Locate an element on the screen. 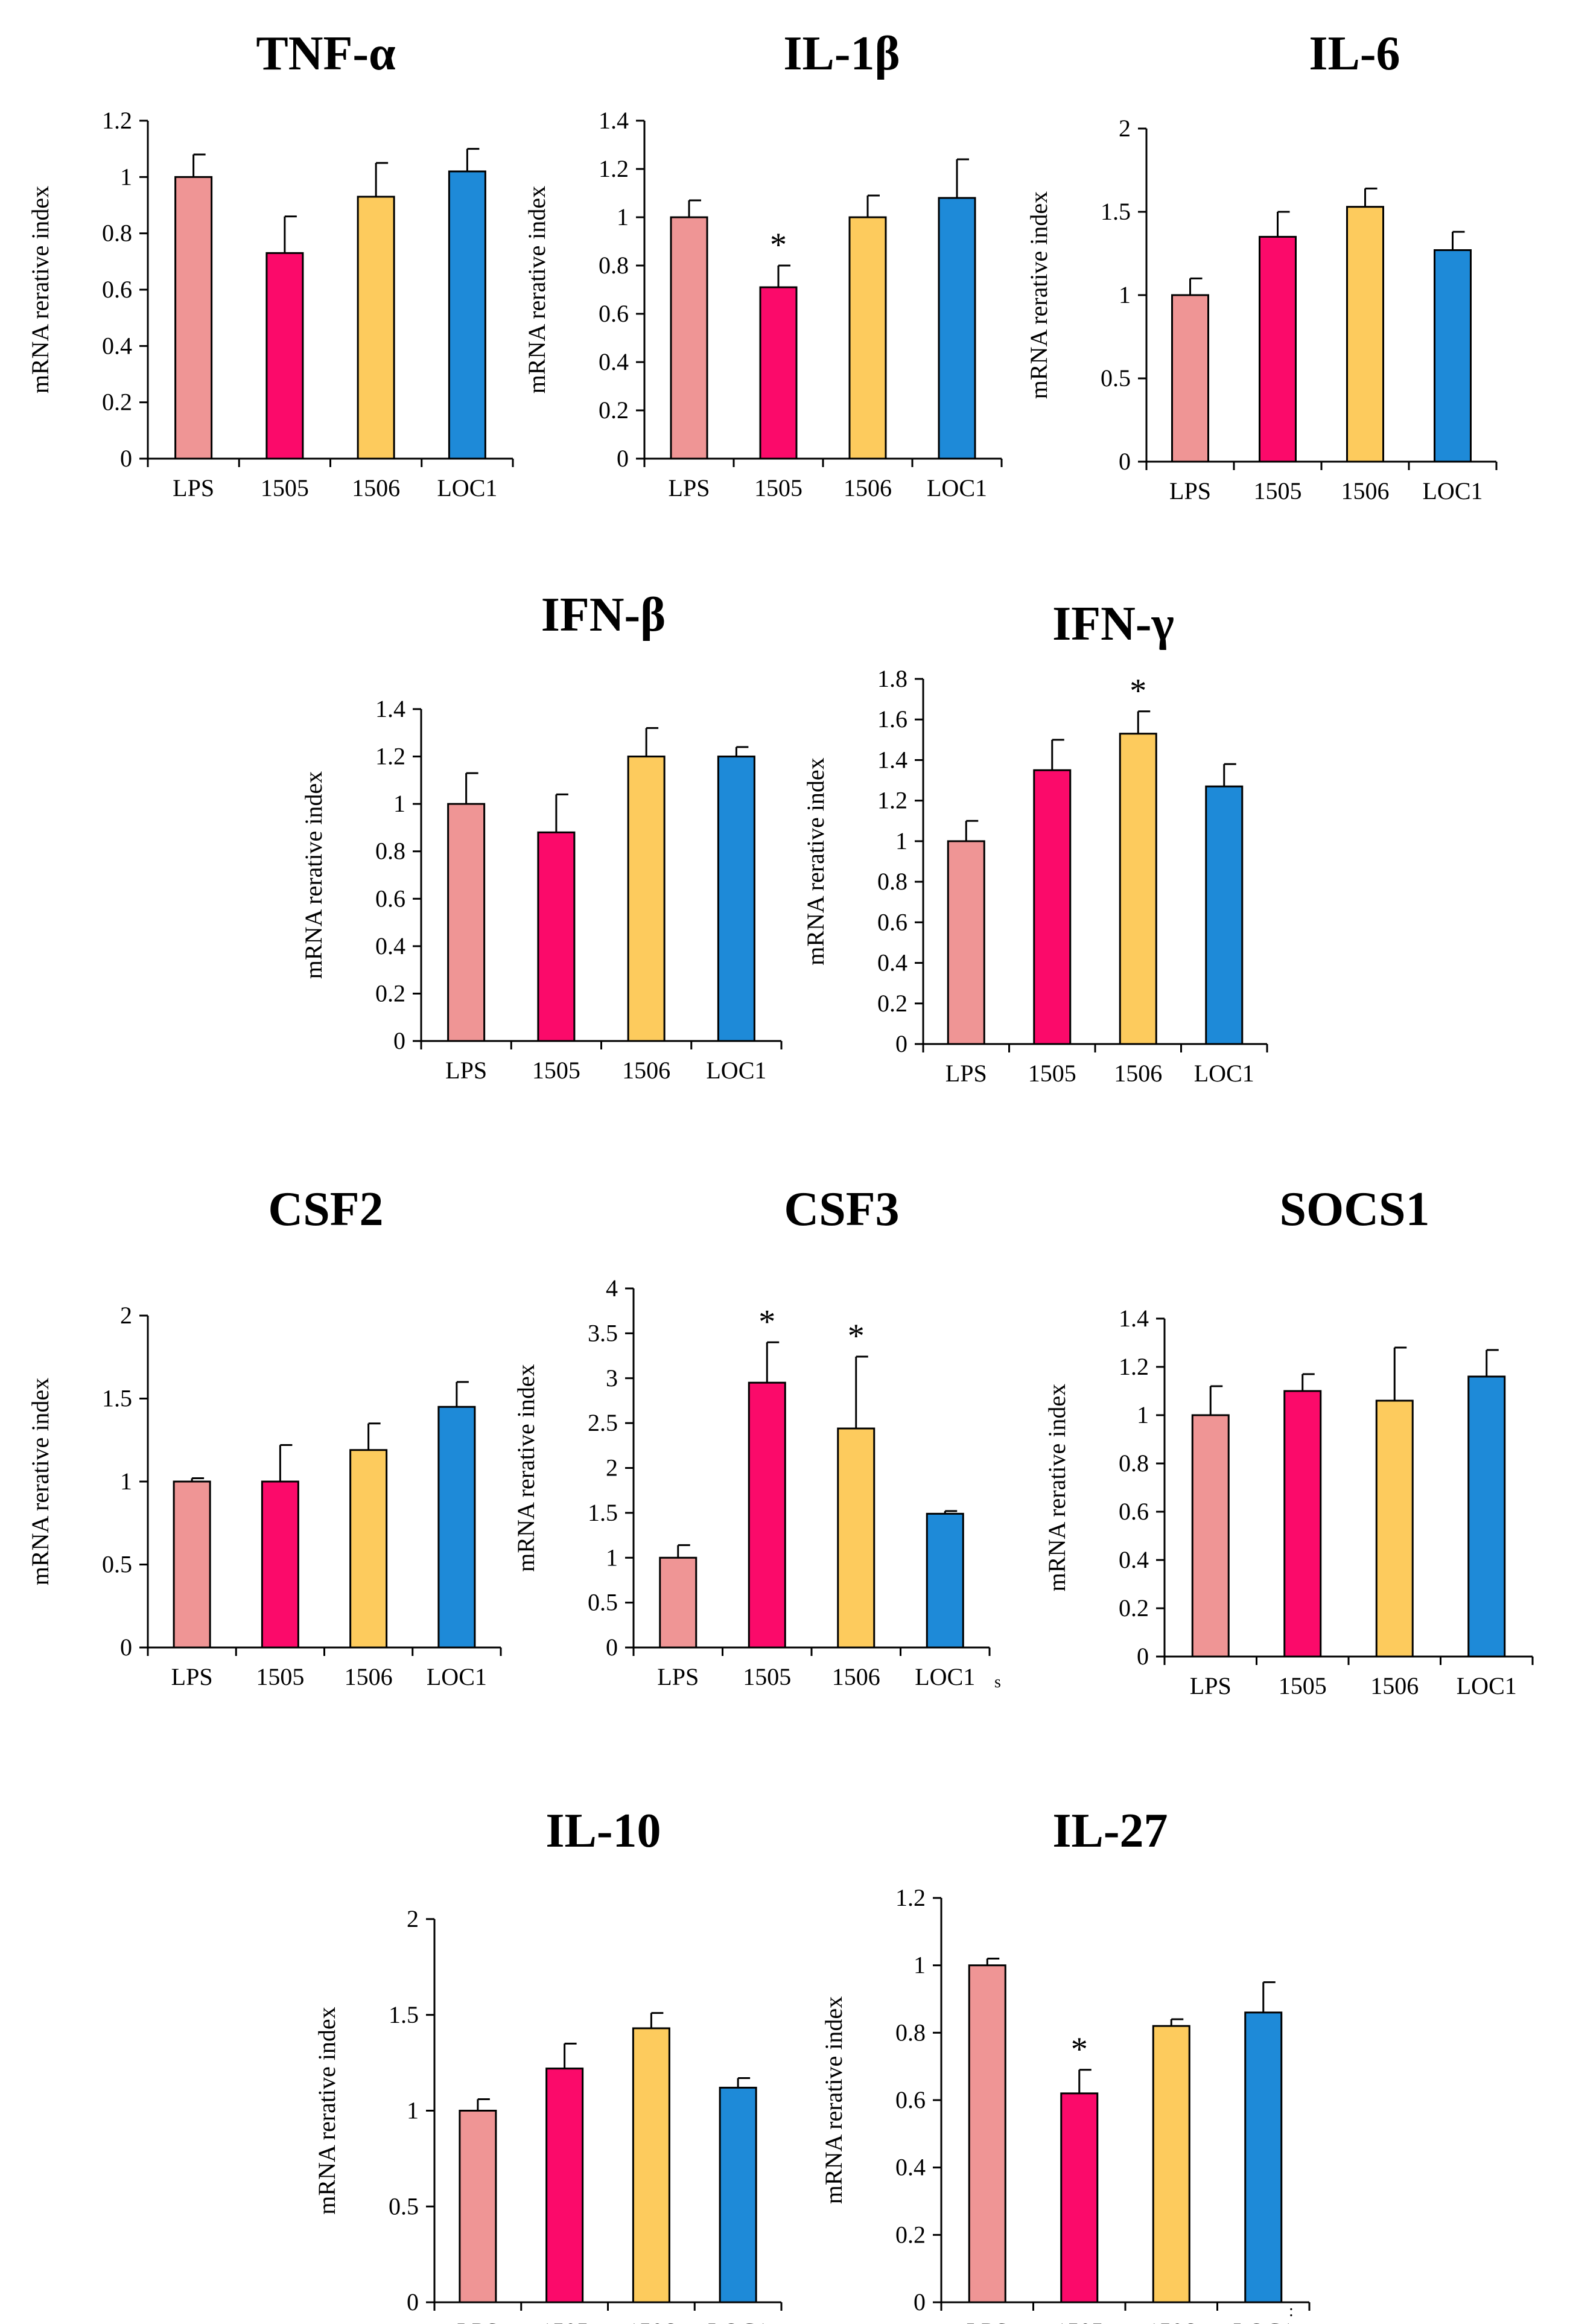 The height and width of the screenshot is (2324, 1570). chart-title: IFN-γ is located at coordinates (1113, 624).